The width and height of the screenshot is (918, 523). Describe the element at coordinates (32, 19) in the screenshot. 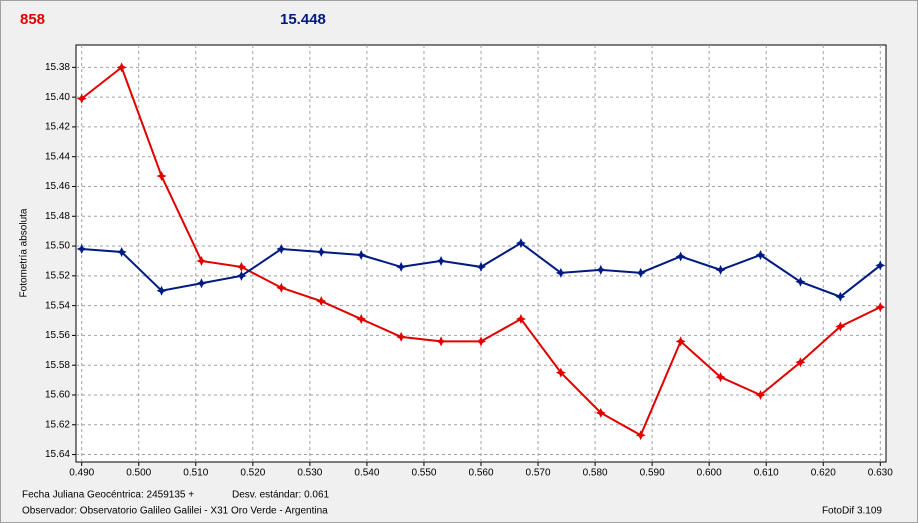

I see `header-left: 858` at that location.